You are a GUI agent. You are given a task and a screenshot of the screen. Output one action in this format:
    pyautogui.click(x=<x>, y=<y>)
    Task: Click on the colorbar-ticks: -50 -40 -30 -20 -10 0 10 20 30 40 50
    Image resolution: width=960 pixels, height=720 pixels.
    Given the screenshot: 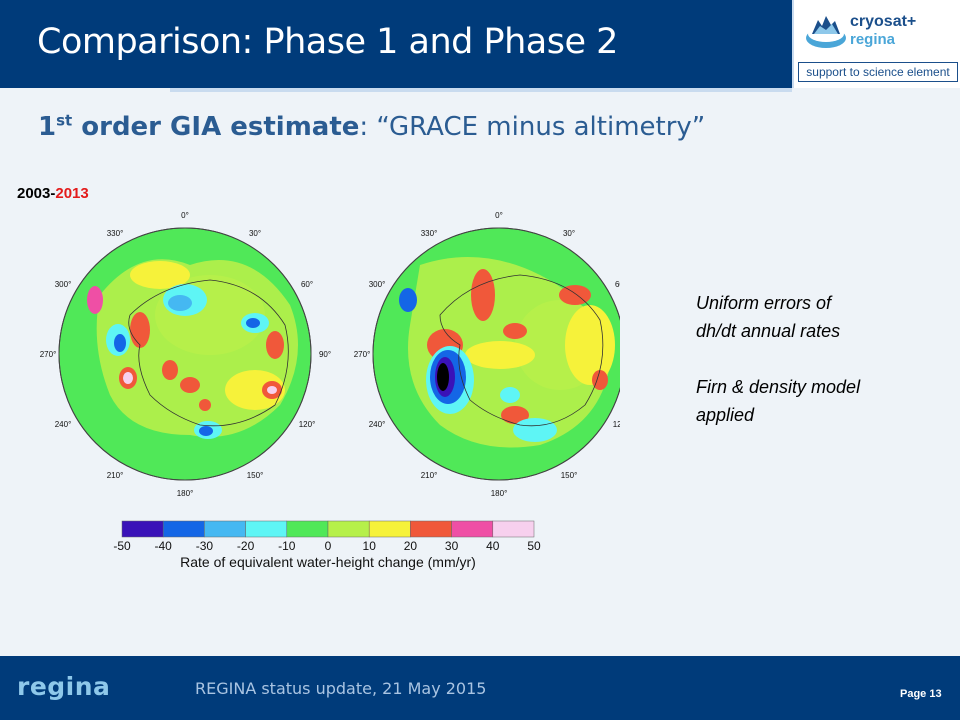 What is the action you would take?
    pyautogui.click(x=327, y=546)
    